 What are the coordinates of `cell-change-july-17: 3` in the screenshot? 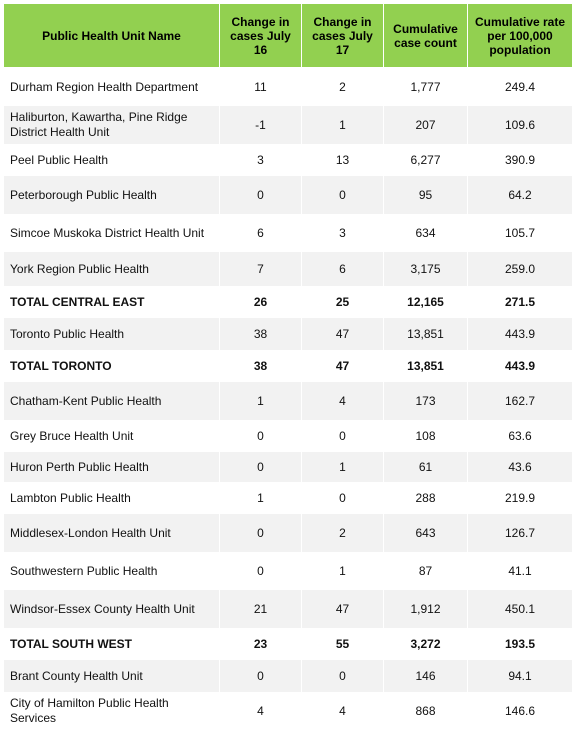 It's located at (342, 233).